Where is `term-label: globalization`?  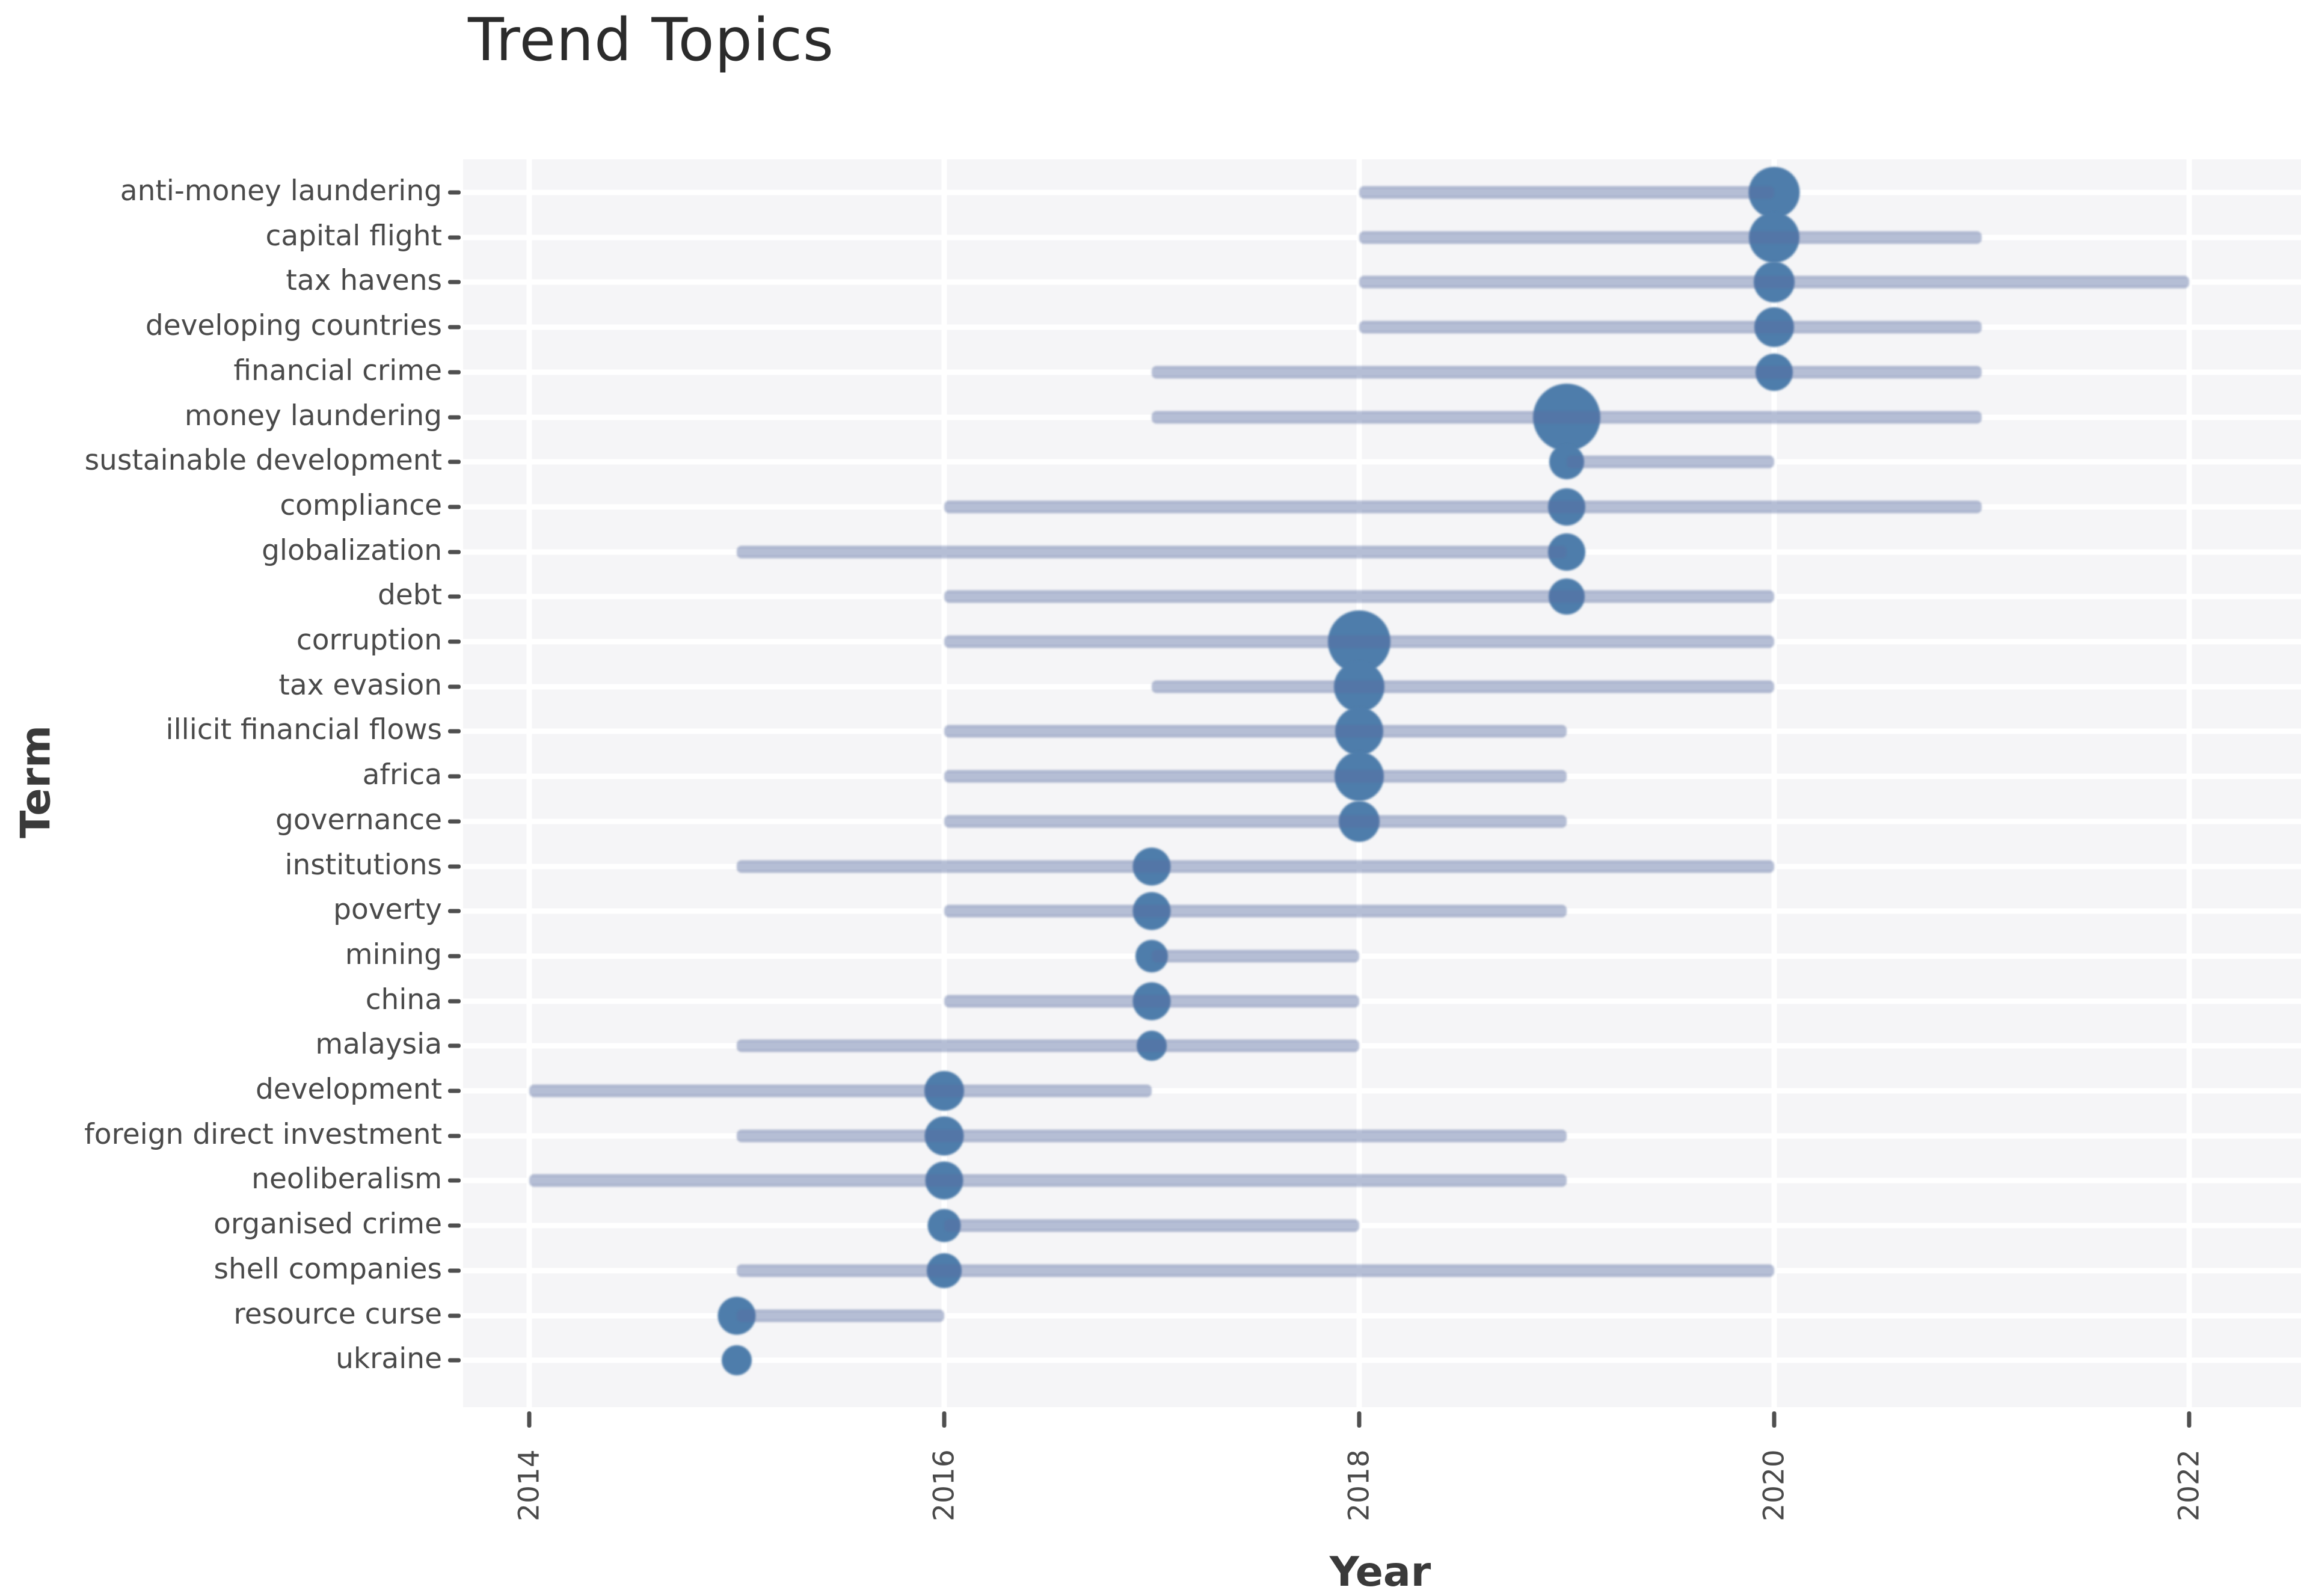 term-label: globalization is located at coordinates (352, 550).